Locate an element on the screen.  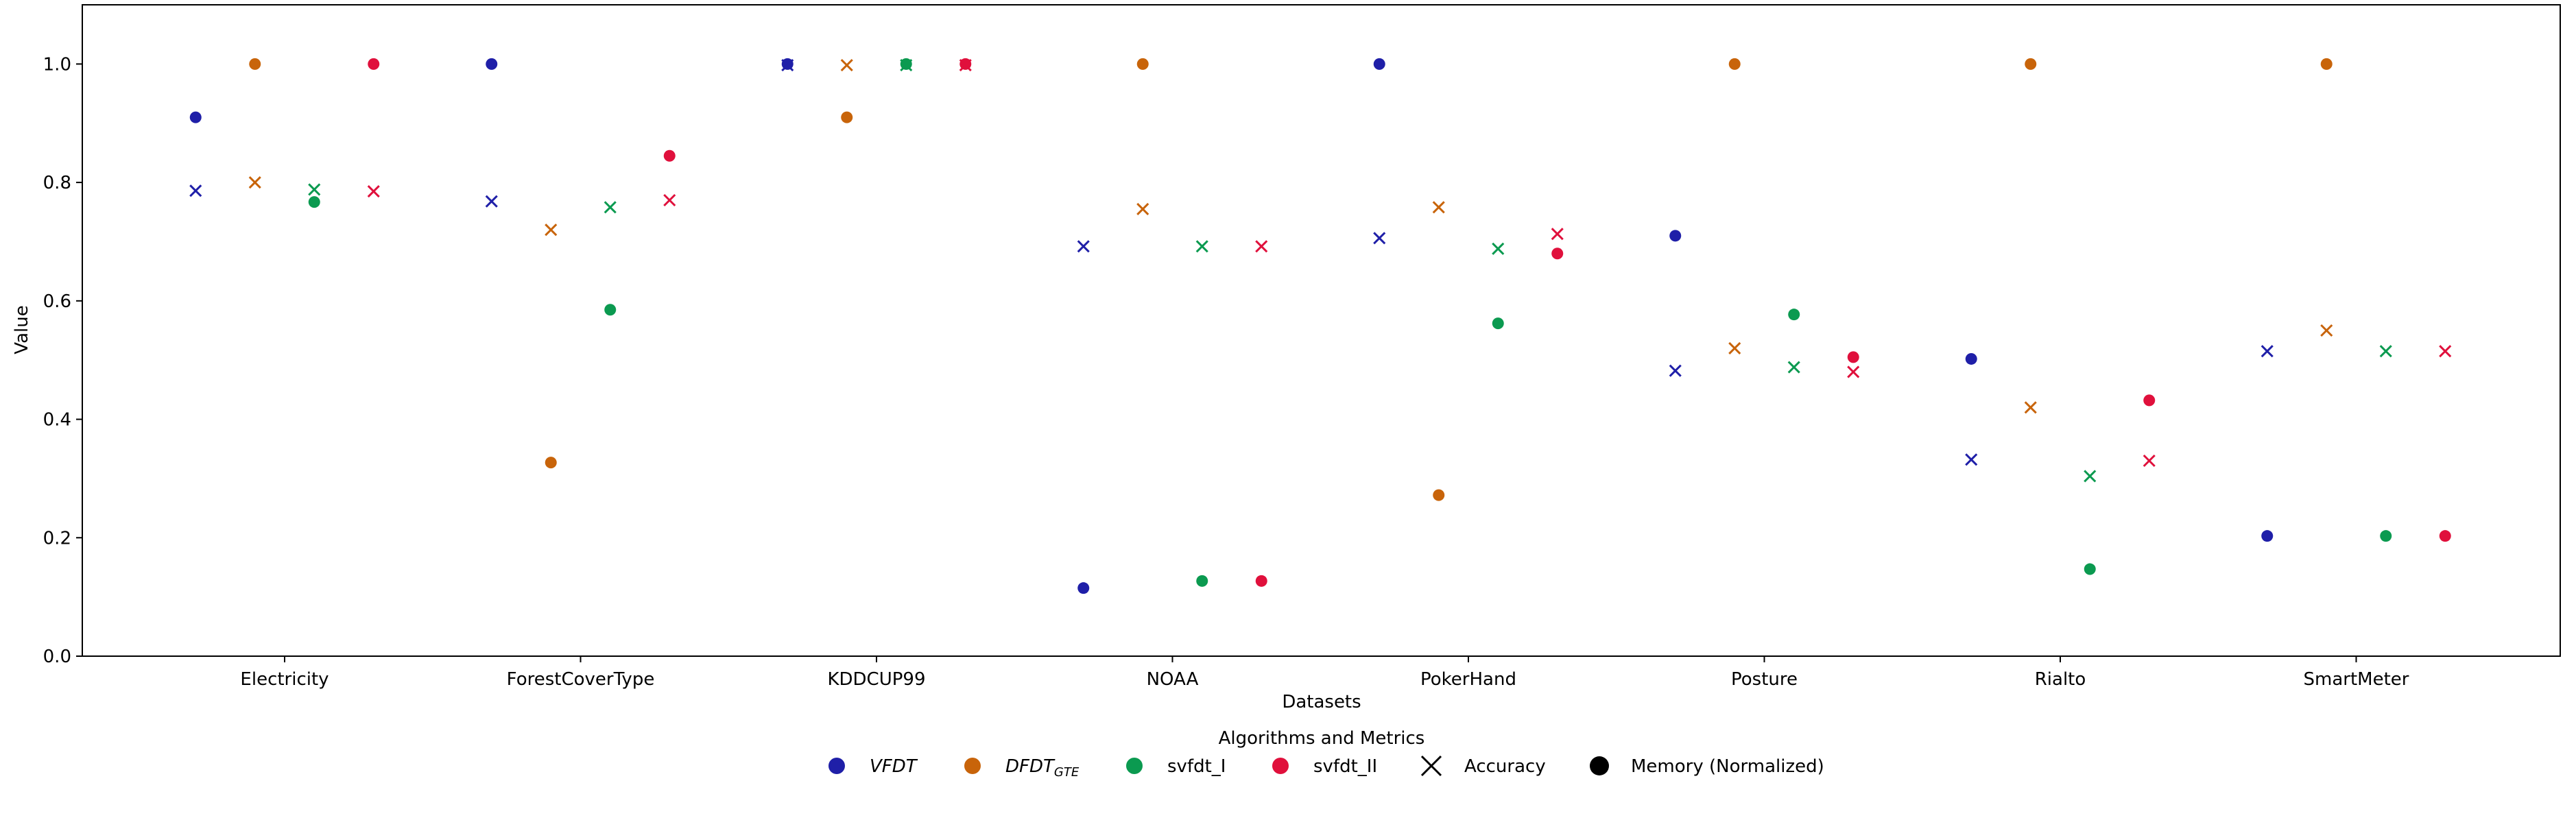
y-tick-label: 0.0 is located at coordinates (57, 657).